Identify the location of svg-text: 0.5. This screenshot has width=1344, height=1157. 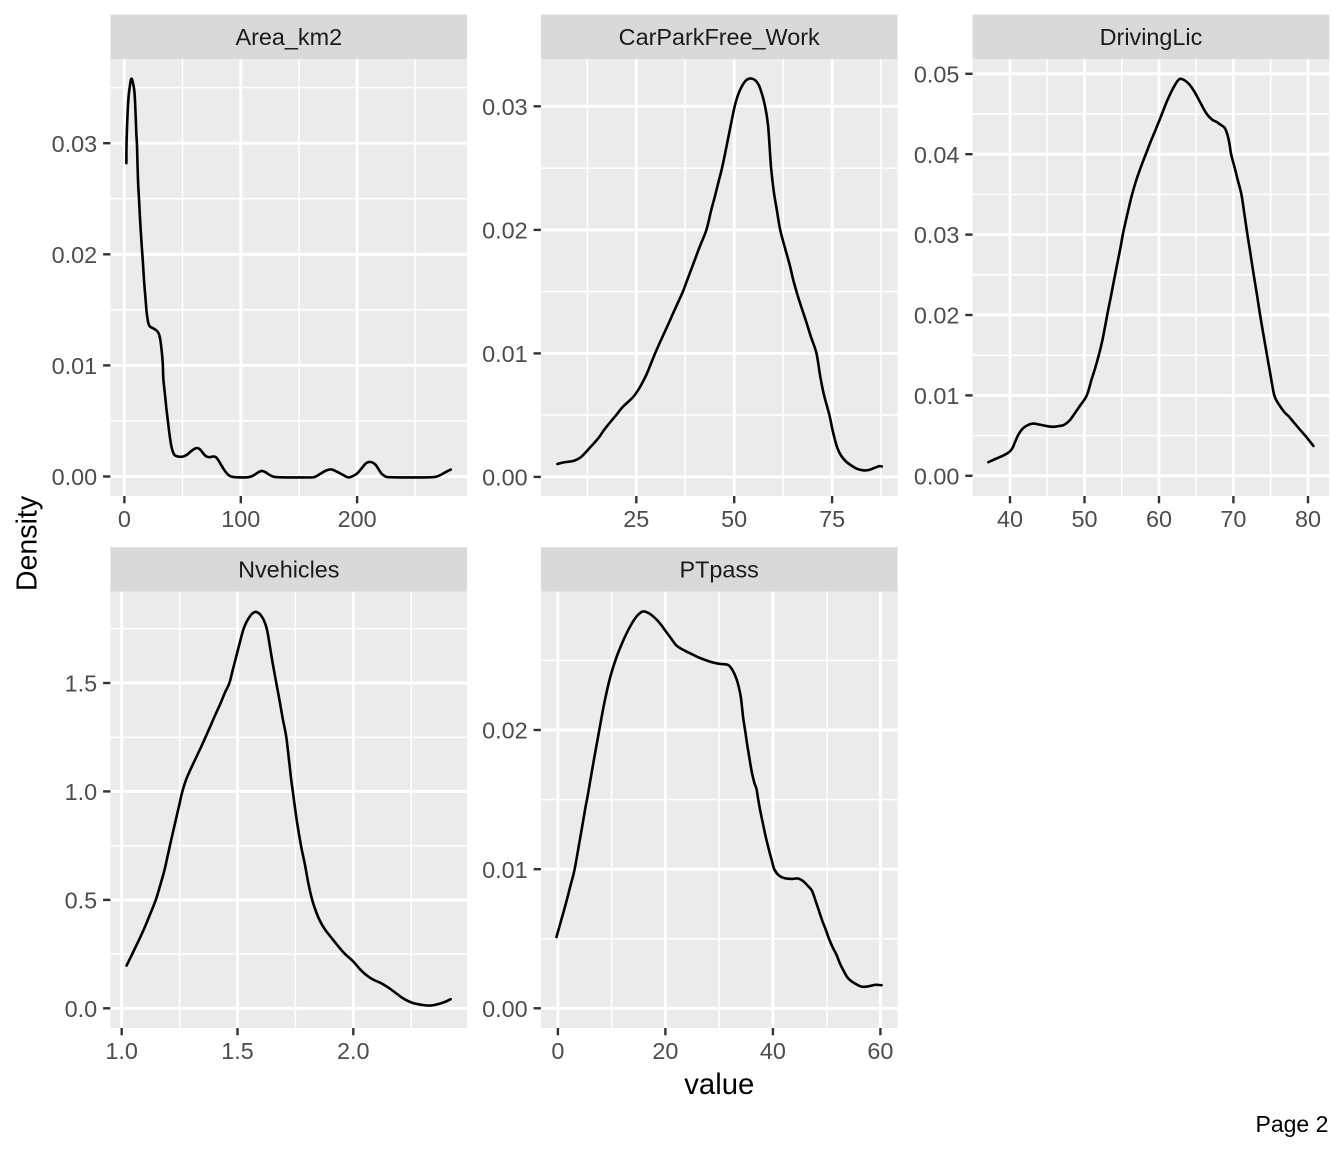
(81, 901).